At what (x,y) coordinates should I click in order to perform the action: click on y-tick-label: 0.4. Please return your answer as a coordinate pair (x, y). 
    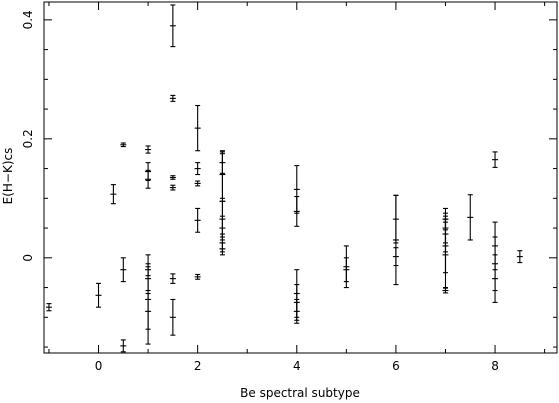
    Looking at the image, I should click on (28, 19).